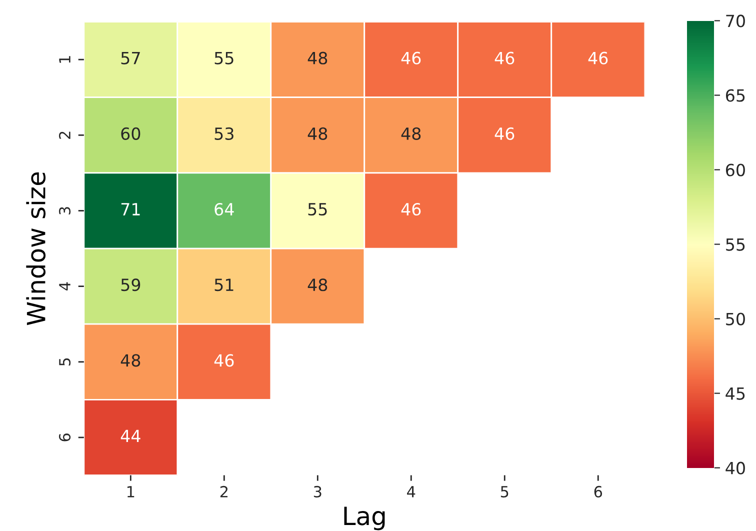  Describe the element at coordinates (411, 492) in the screenshot. I see `x-tick-label: 4` at that location.